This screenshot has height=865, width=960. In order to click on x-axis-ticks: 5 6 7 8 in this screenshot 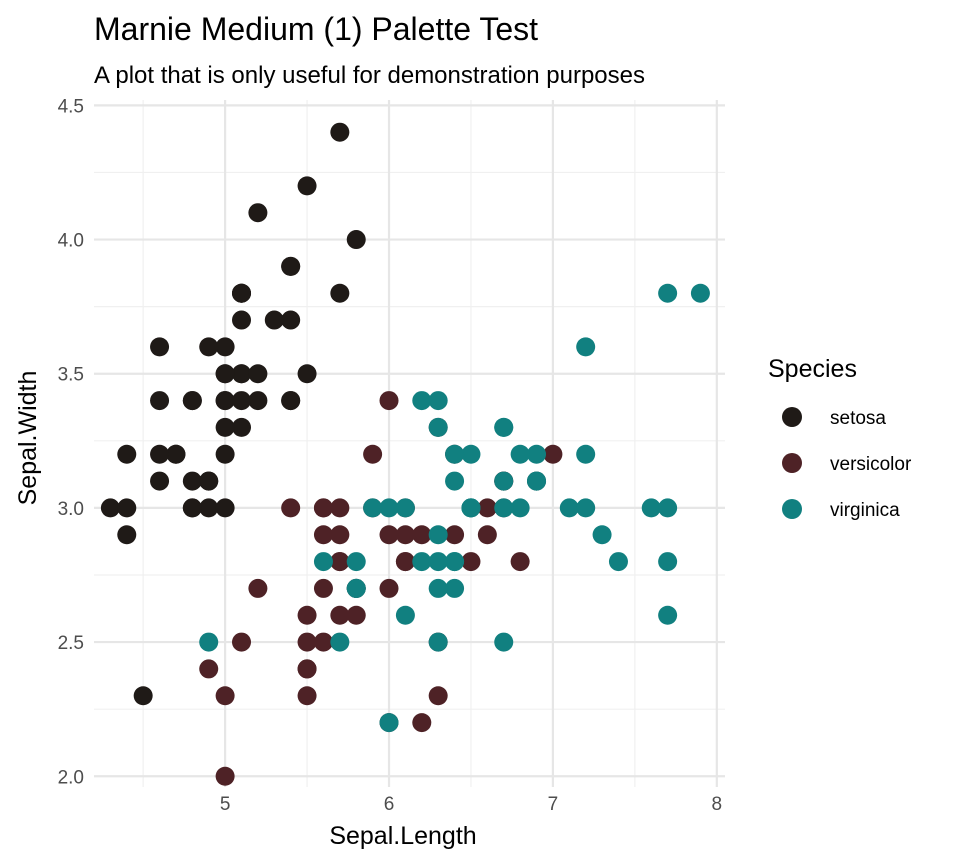, I will do `click(471, 804)`.